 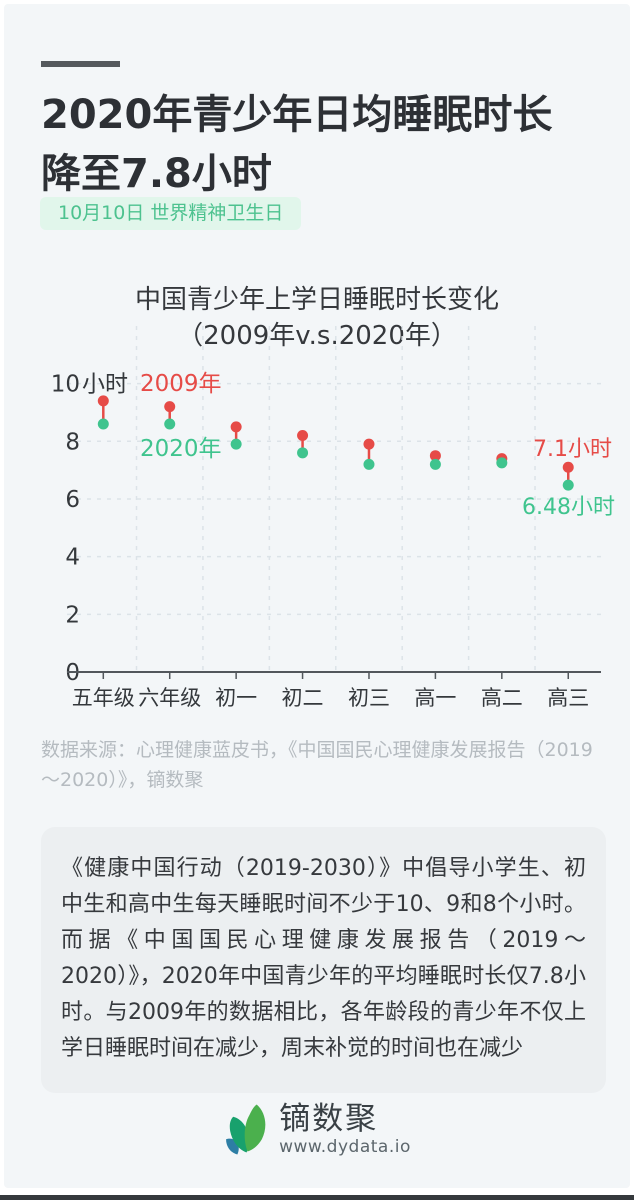 I want to click on svg-text: 初二, so click(x=303, y=698).